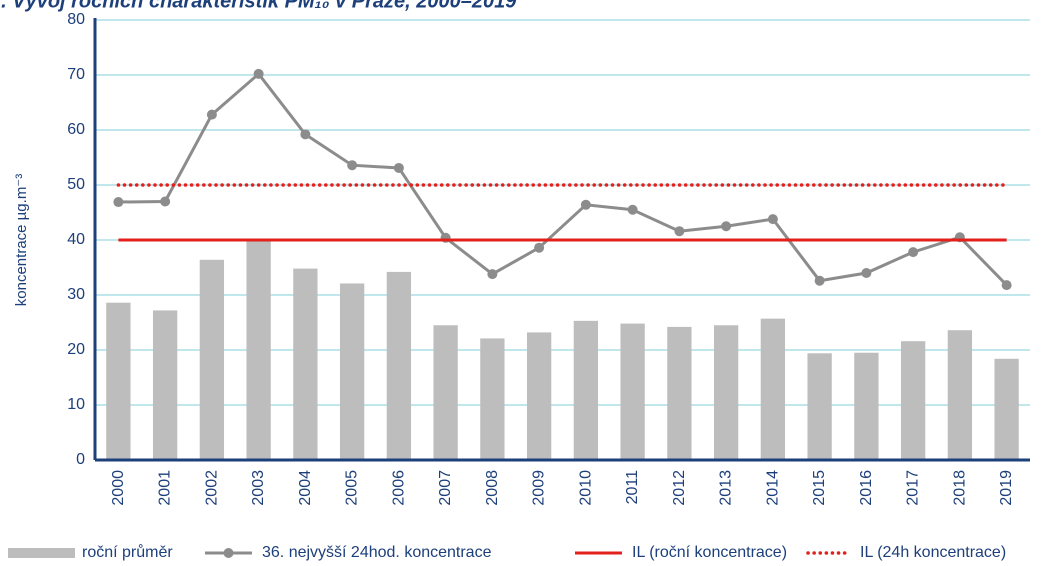 This screenshot has width=1046, height=566. What do you see at coordinates (772, 488) in the screenshot?
I see `x-tick-label: 2014` at bounding box center [772, 488].